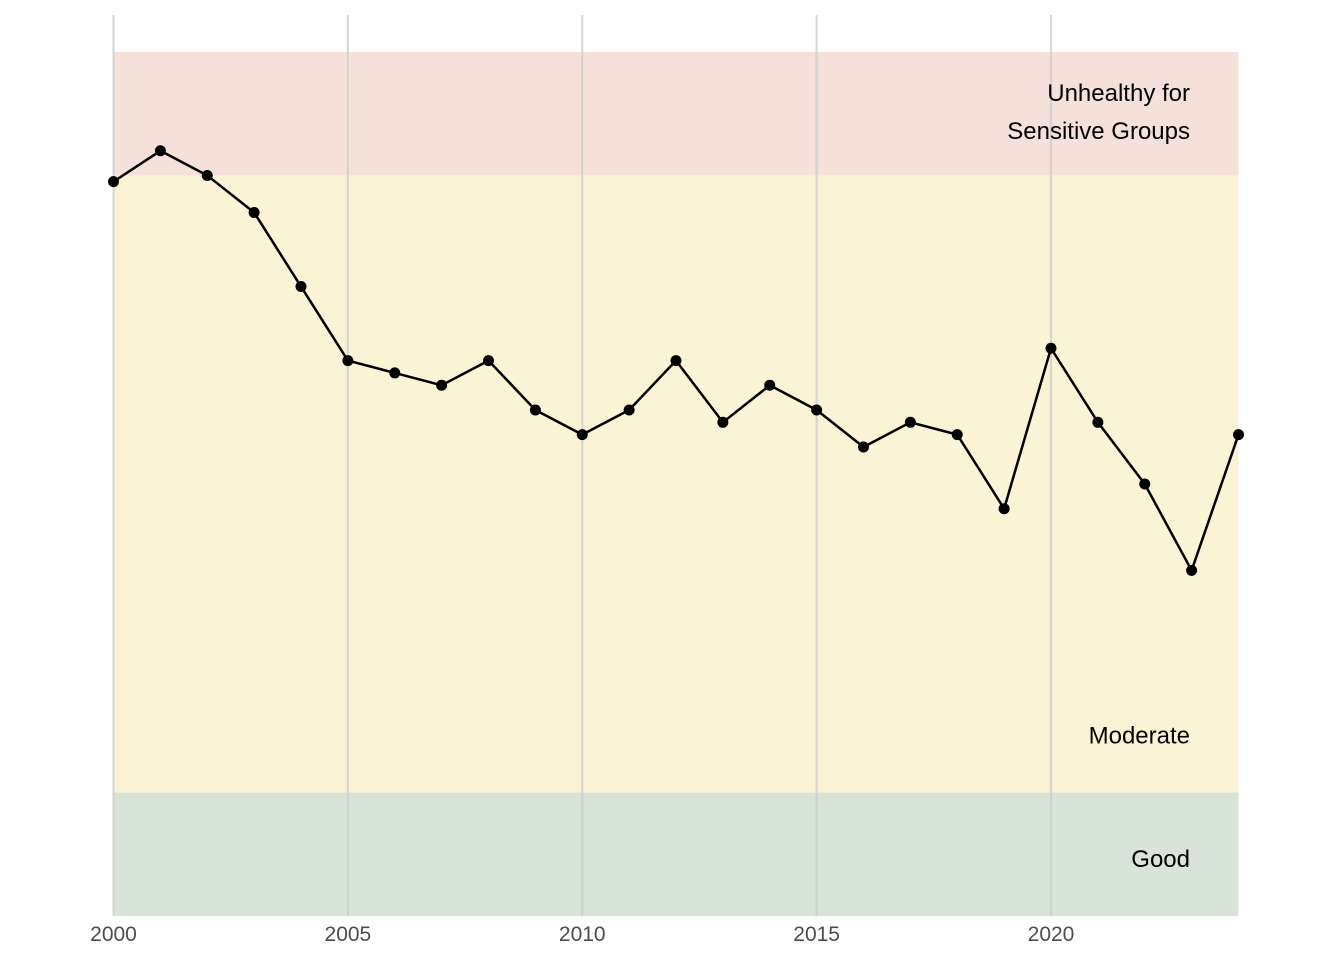 The height and width of the screenshot is (960, 1344). I want to click on data-point-2008, so click(488, 361).